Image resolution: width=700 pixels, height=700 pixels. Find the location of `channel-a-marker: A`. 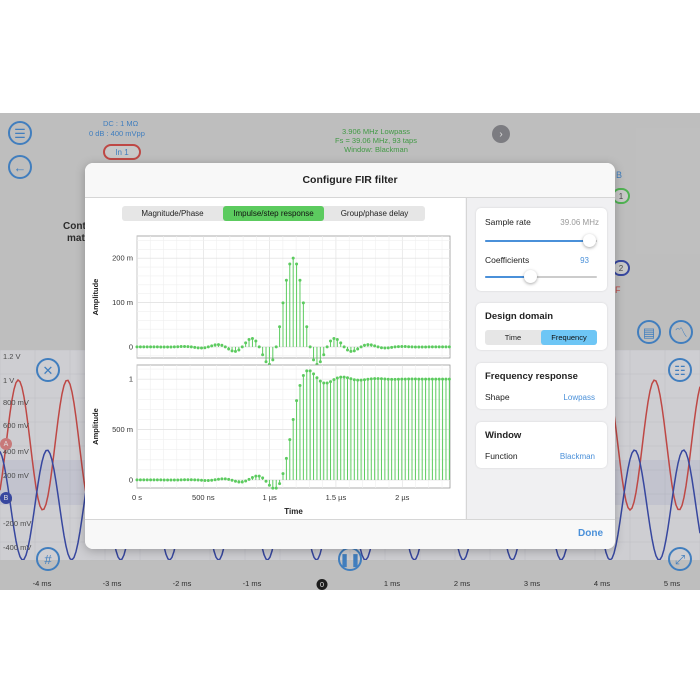

channel-a-marker: A is located at coordinates (6, 444).